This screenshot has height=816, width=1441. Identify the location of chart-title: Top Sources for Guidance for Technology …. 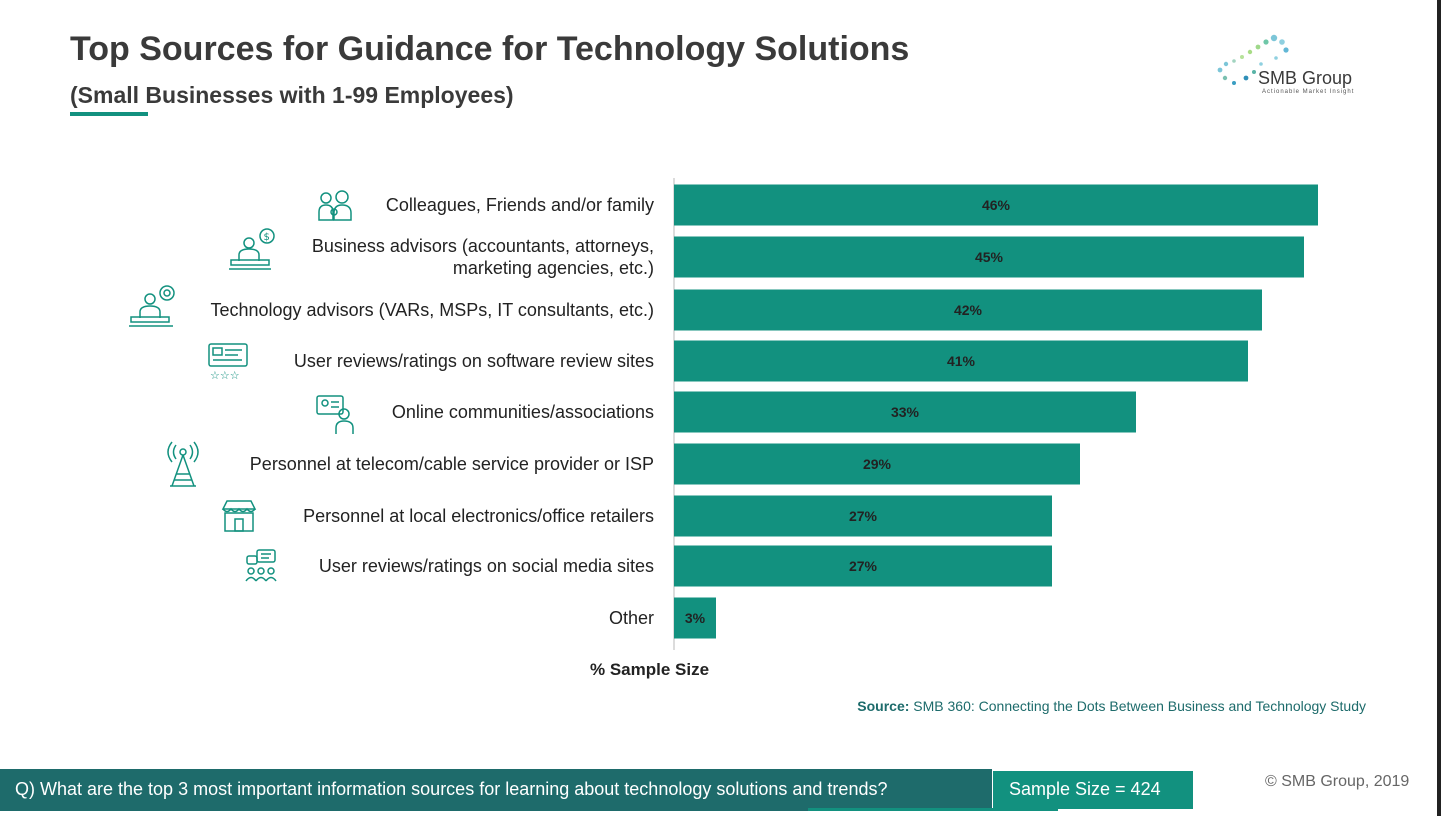
(490, 49).